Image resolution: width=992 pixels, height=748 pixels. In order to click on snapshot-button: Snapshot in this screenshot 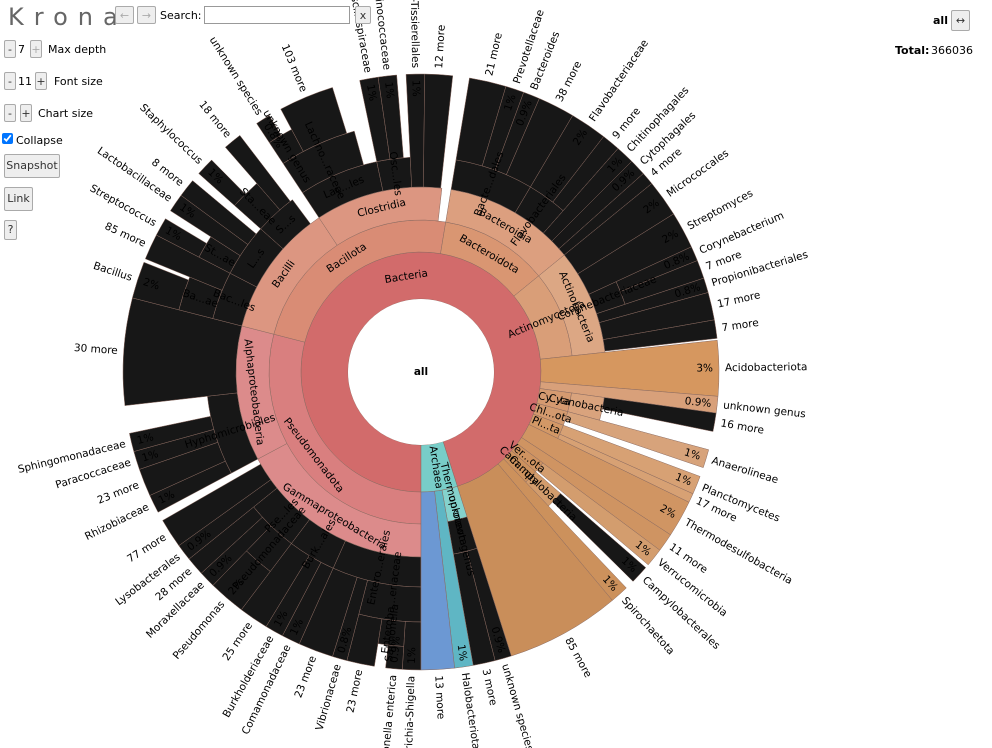, I will do `click(32, 166)`.